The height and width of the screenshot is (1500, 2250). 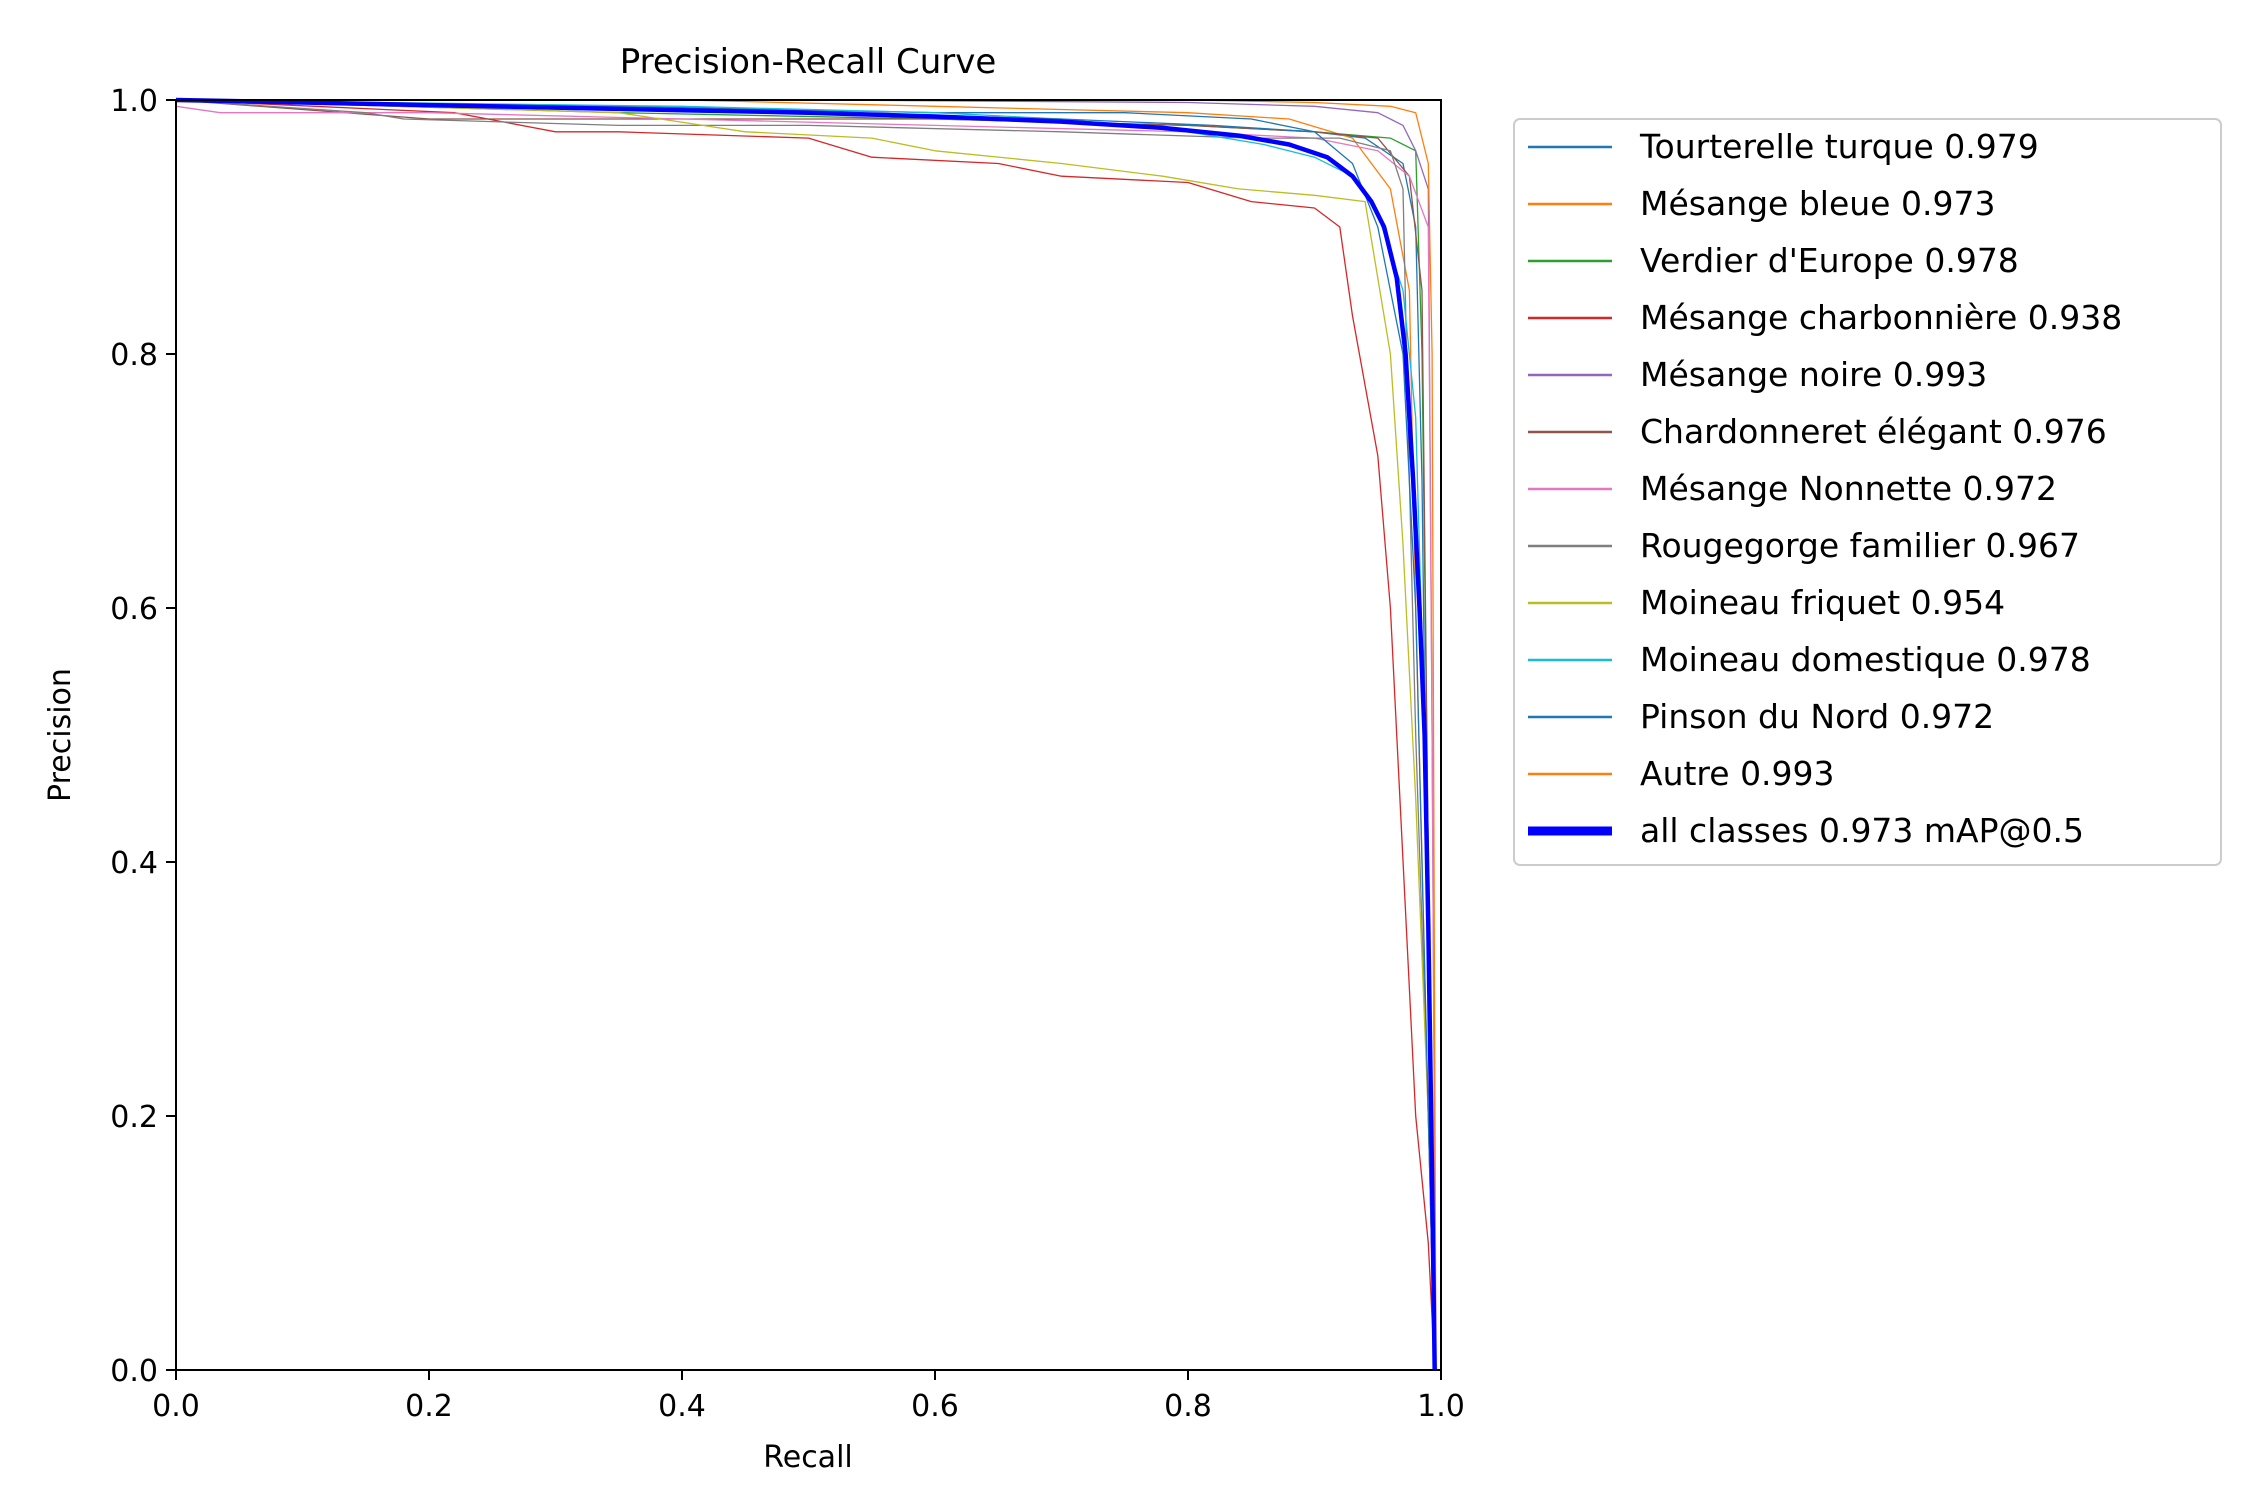 What do you see at coordinates (1441, 1406) in the screenshot?
I see `x-tick-label: 1.0` at bounding box center [1441, 1406].